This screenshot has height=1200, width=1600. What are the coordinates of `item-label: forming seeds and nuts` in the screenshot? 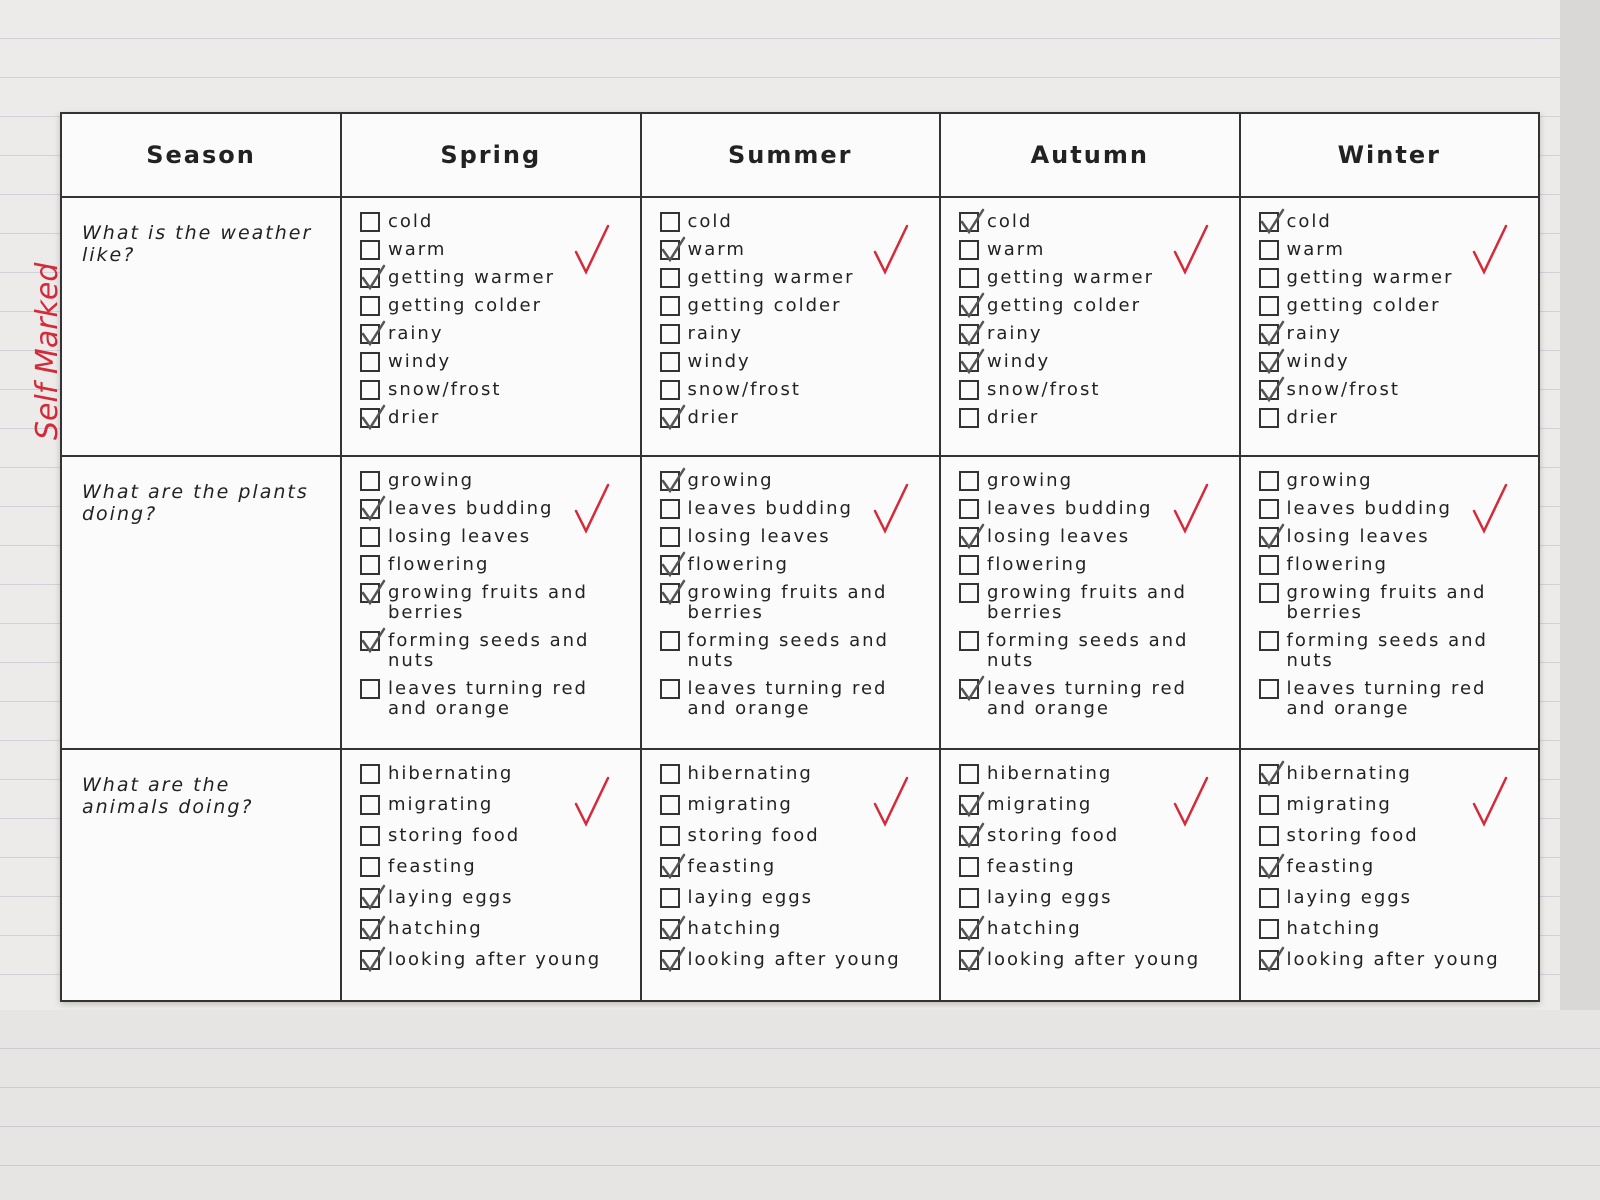 It's located at (1088, 651).